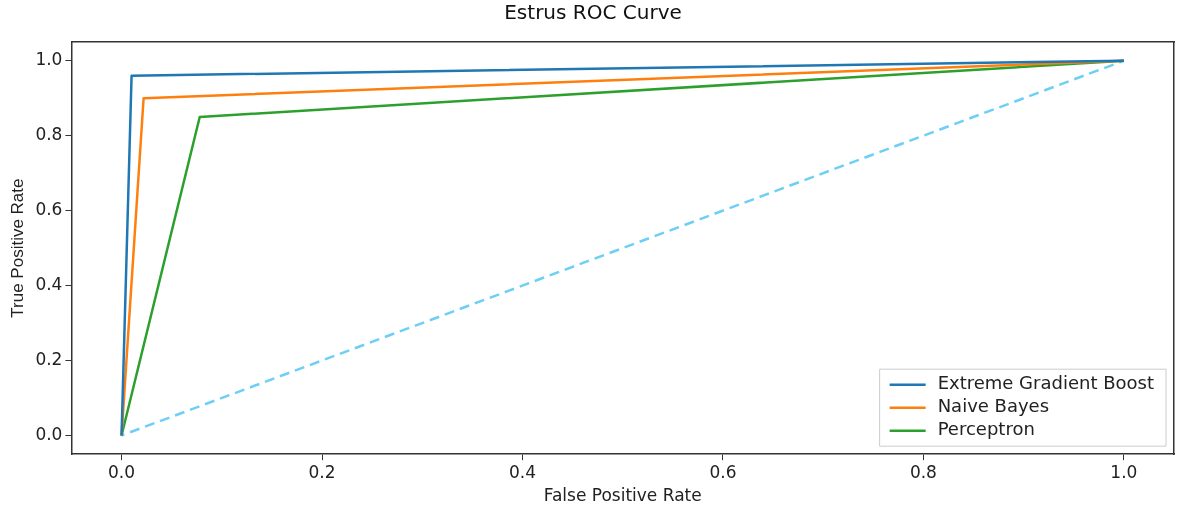  What do you see at coordinates (1046, 383) in the screenshot?
I see `legend-label: Extreme Gradient Boost` at bounding box center [1046, 383].